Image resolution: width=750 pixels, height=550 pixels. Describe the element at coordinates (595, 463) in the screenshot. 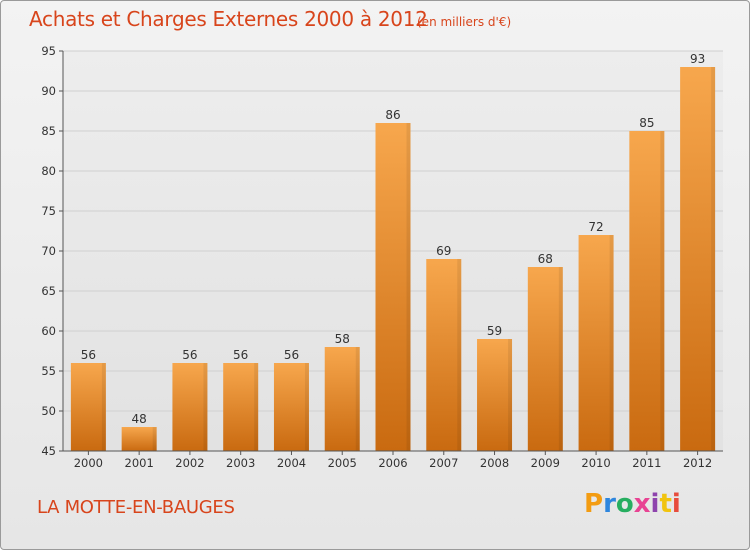

I see `x-tick-label-2010: 2010` at that location.